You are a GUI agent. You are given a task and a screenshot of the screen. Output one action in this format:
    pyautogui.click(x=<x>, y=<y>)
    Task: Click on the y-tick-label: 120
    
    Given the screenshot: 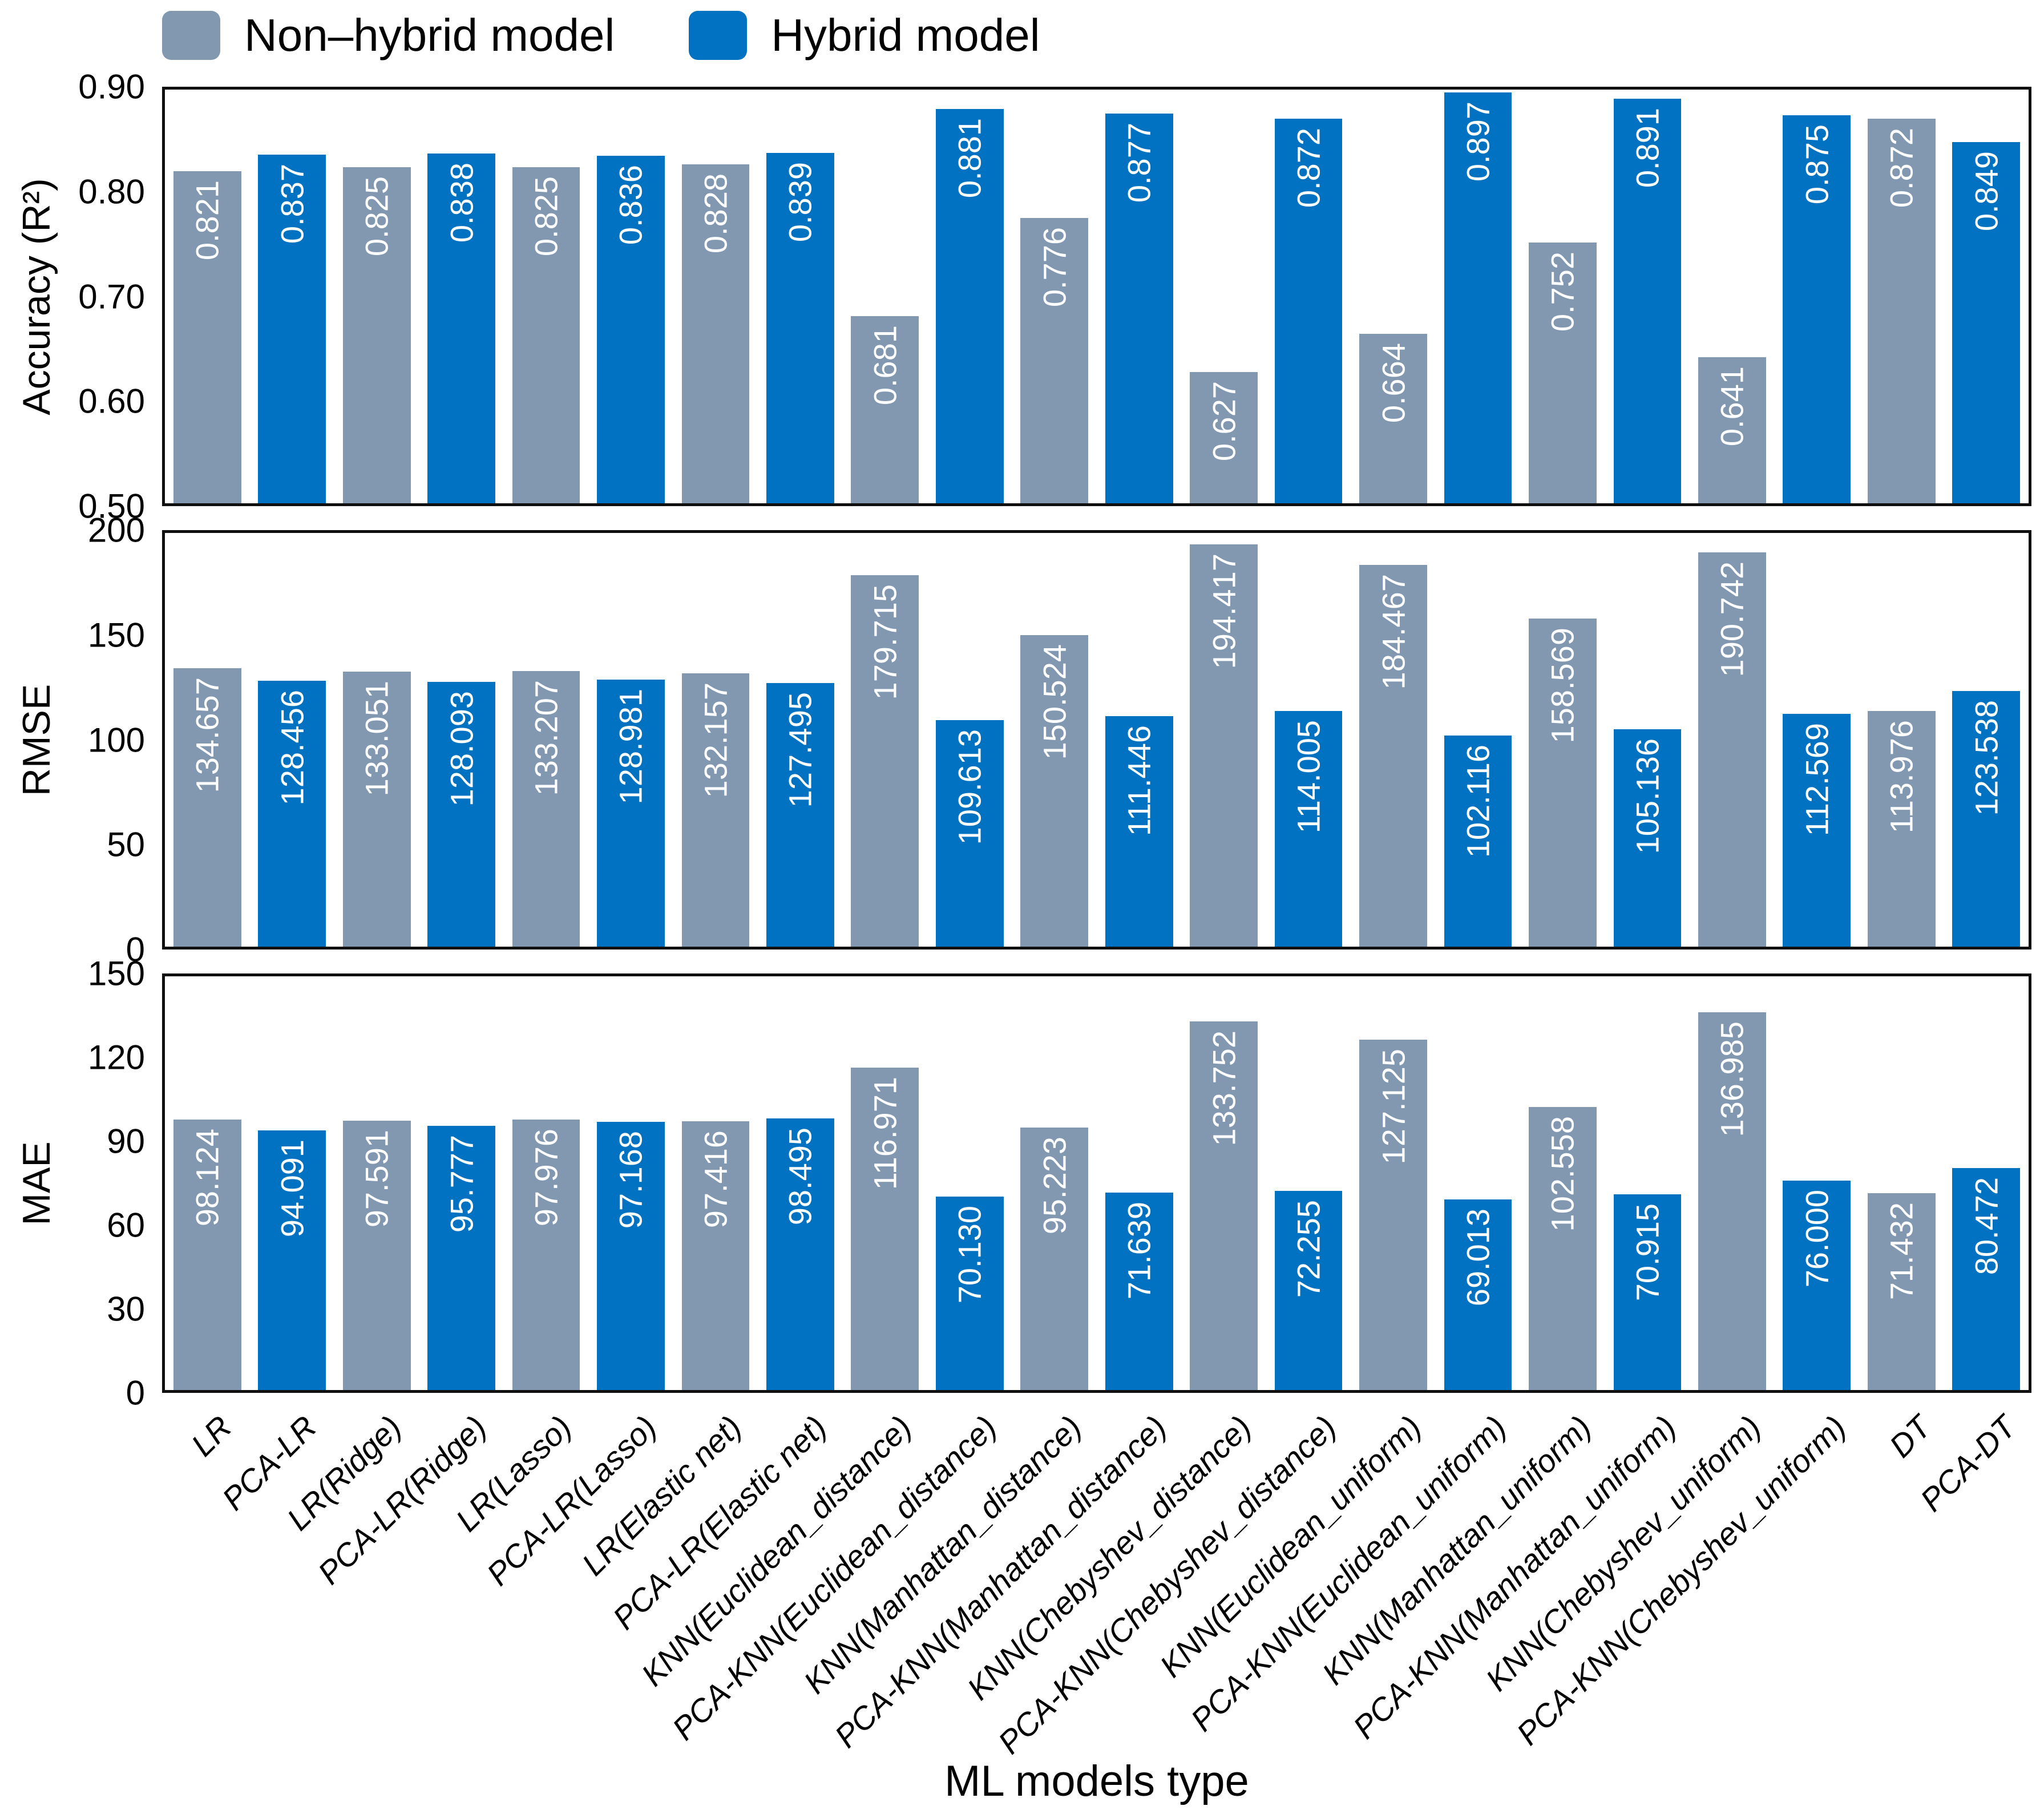 What is the action you would take?
    pyautogui.click(x=116, y=1057)
    